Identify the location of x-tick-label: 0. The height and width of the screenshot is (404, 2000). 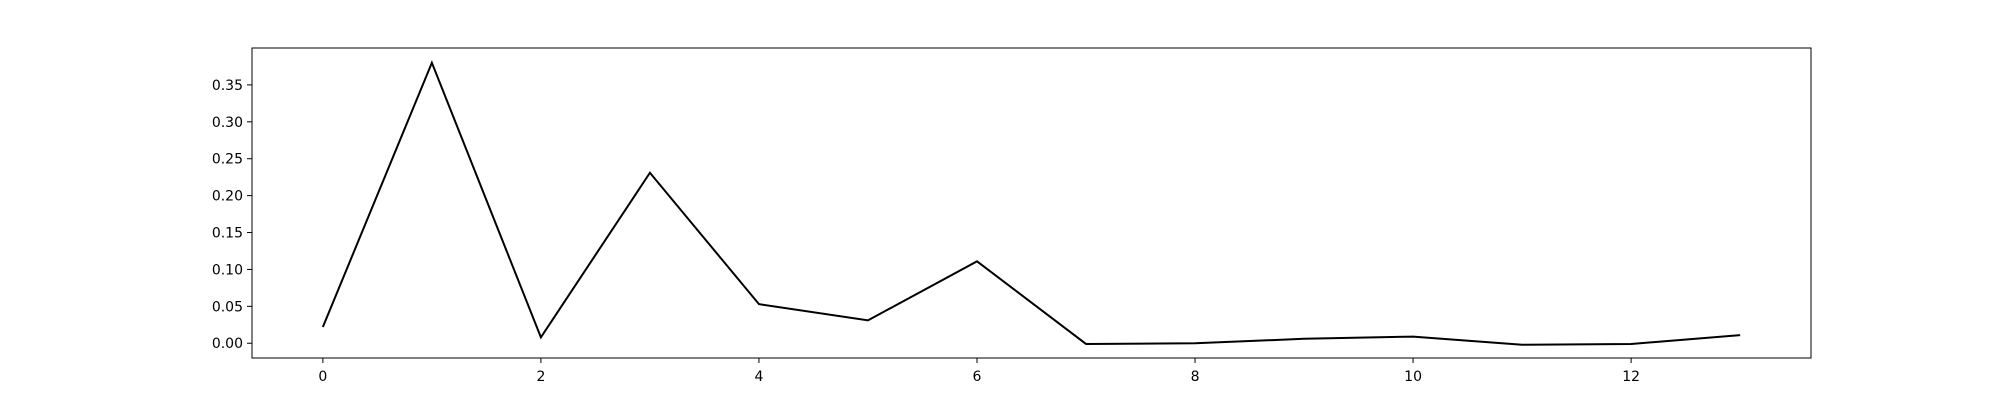
(322, 377).